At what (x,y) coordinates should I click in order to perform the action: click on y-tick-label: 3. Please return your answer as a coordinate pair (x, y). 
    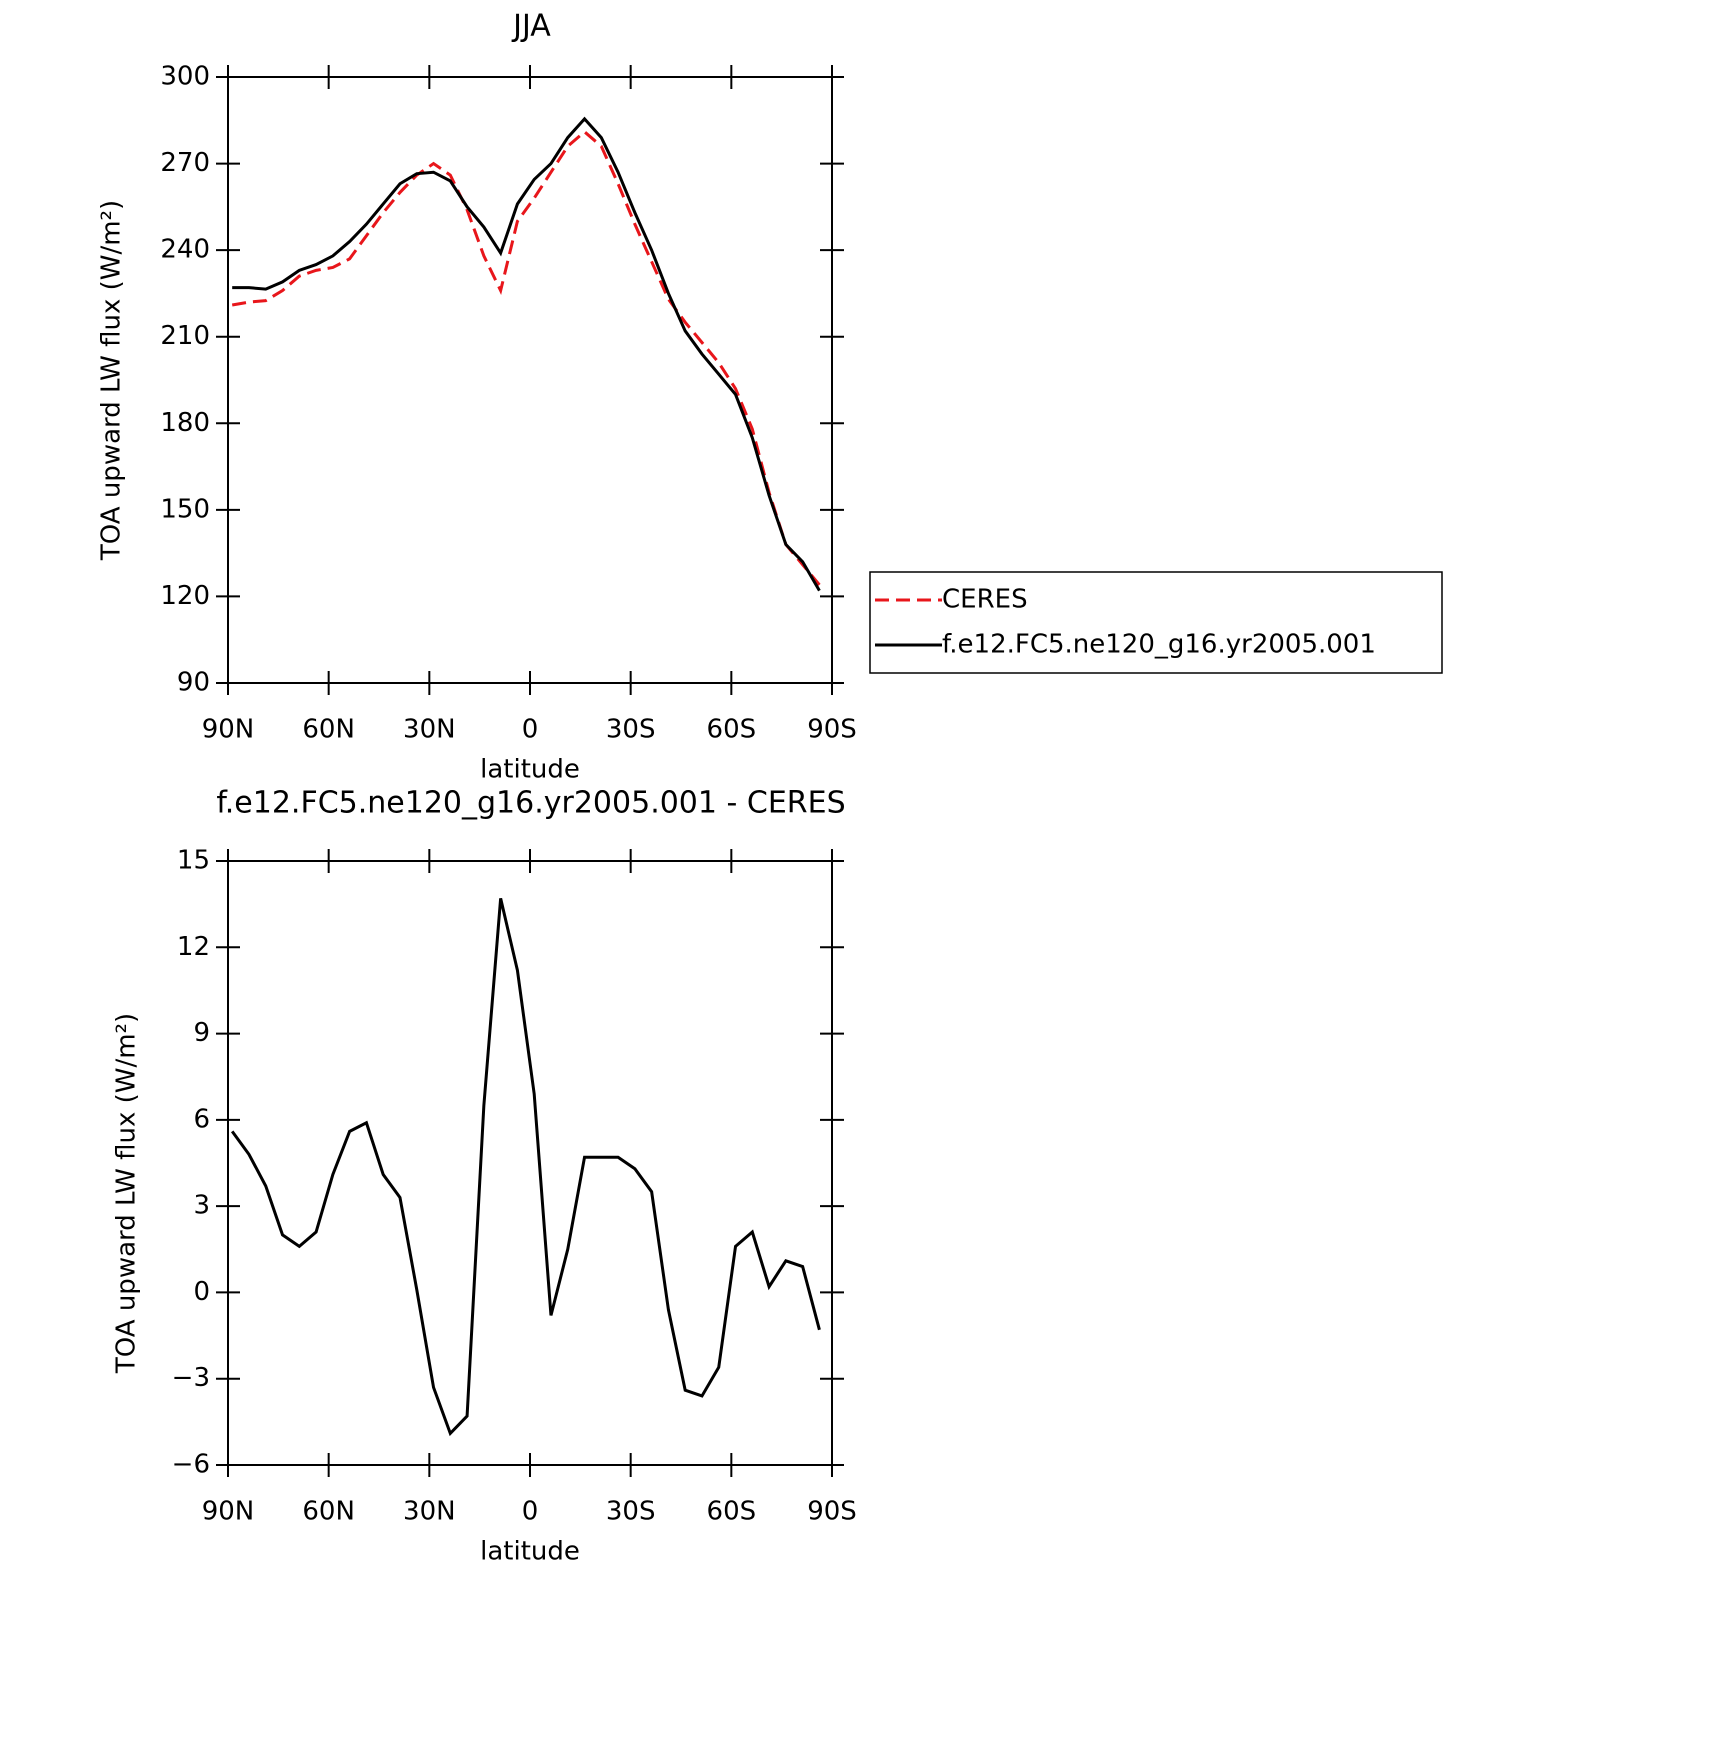
    Looking at the image, I should click on (201, 1206).